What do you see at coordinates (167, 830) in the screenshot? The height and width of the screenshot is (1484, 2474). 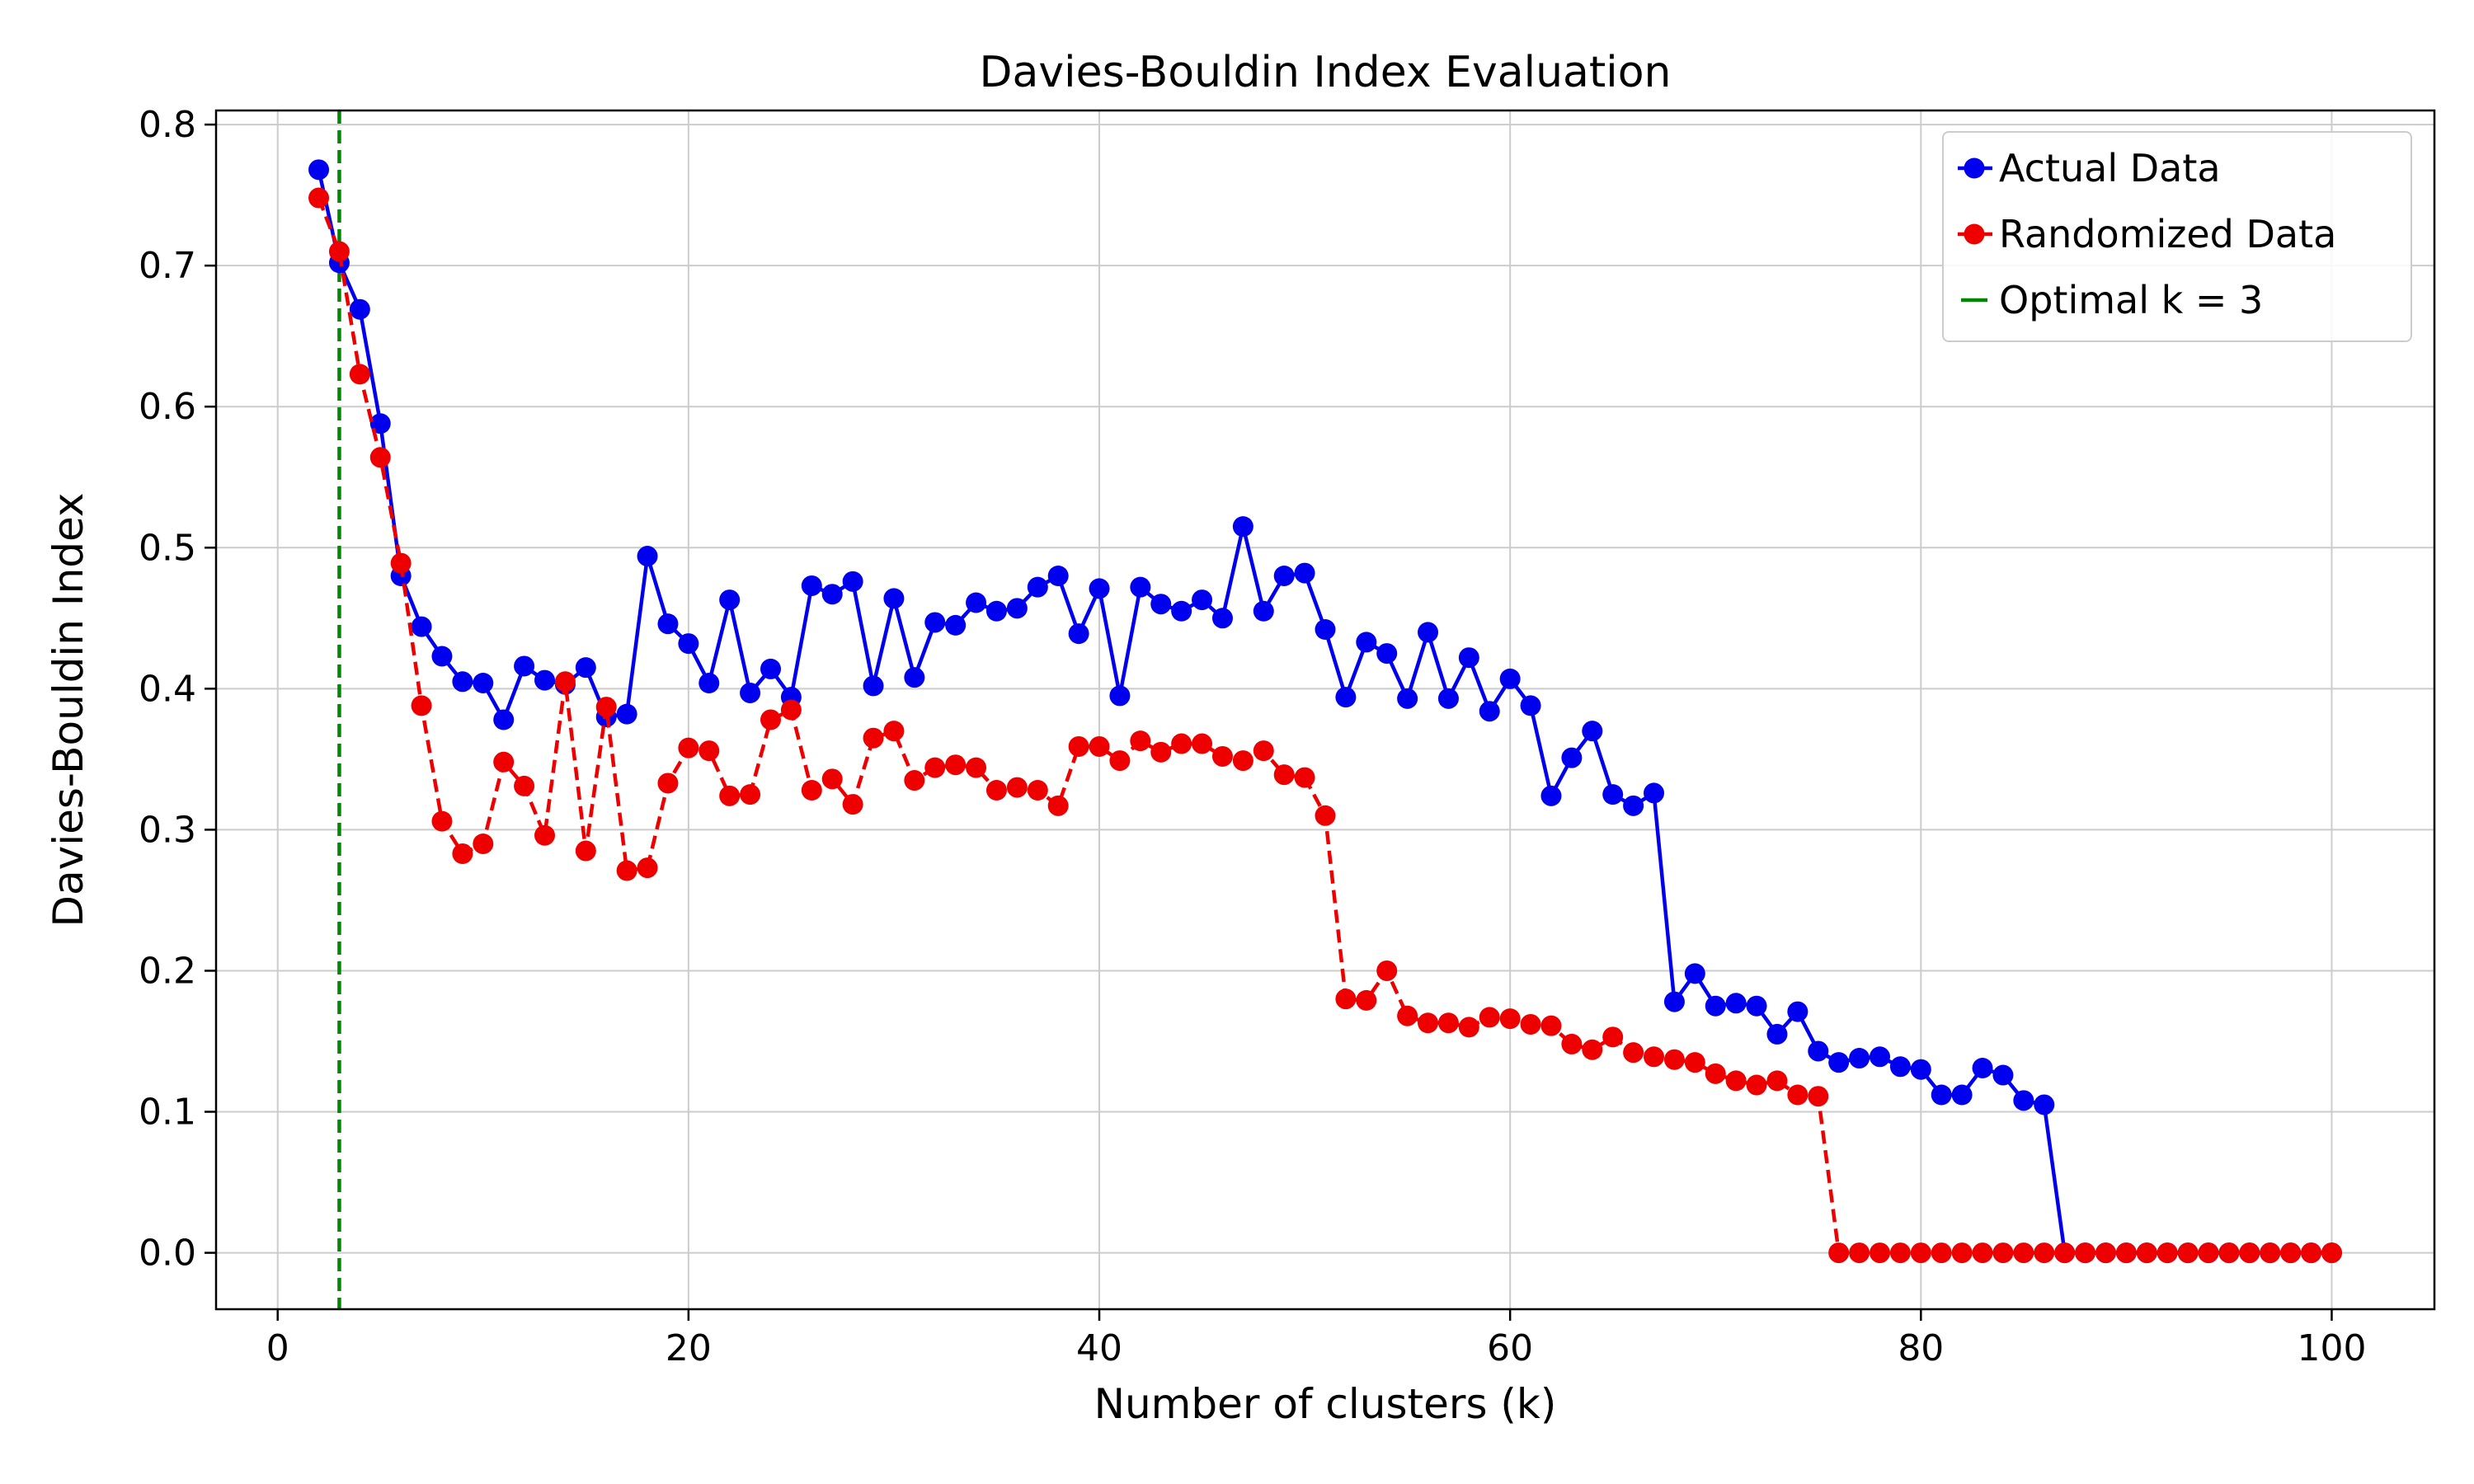 I see `y-tick-label: 0.3` at bounding box center [167, 830].